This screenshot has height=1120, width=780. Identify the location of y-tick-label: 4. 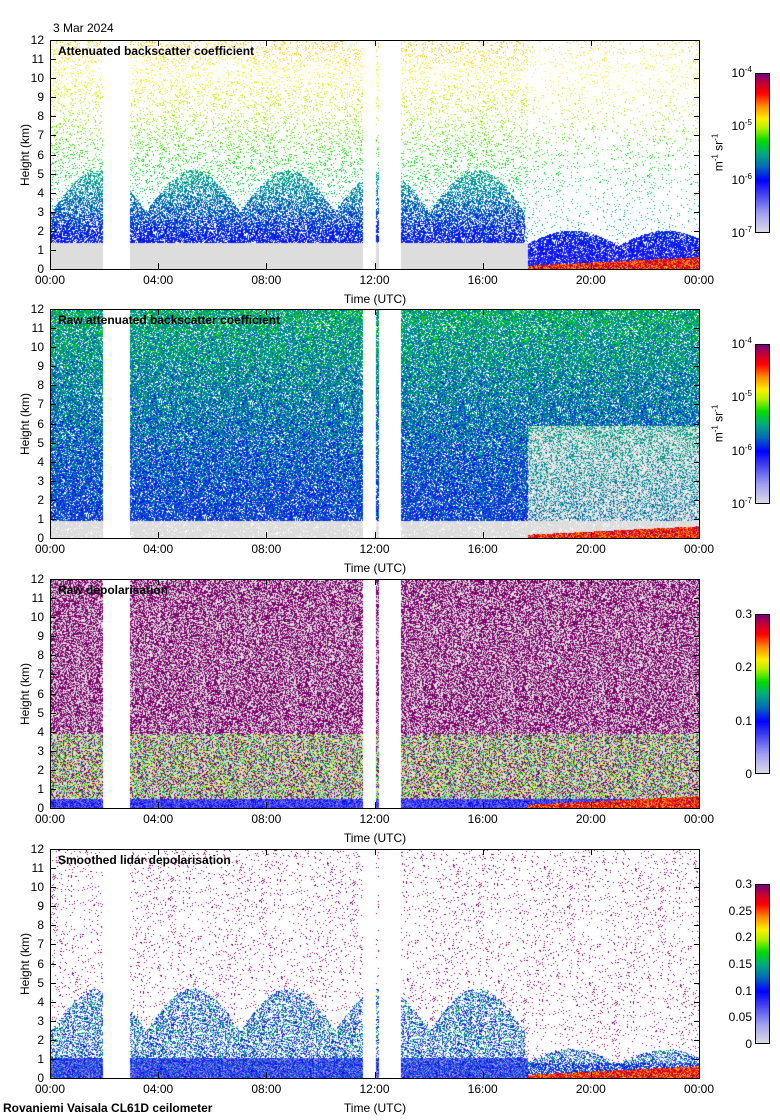
(40, 461).